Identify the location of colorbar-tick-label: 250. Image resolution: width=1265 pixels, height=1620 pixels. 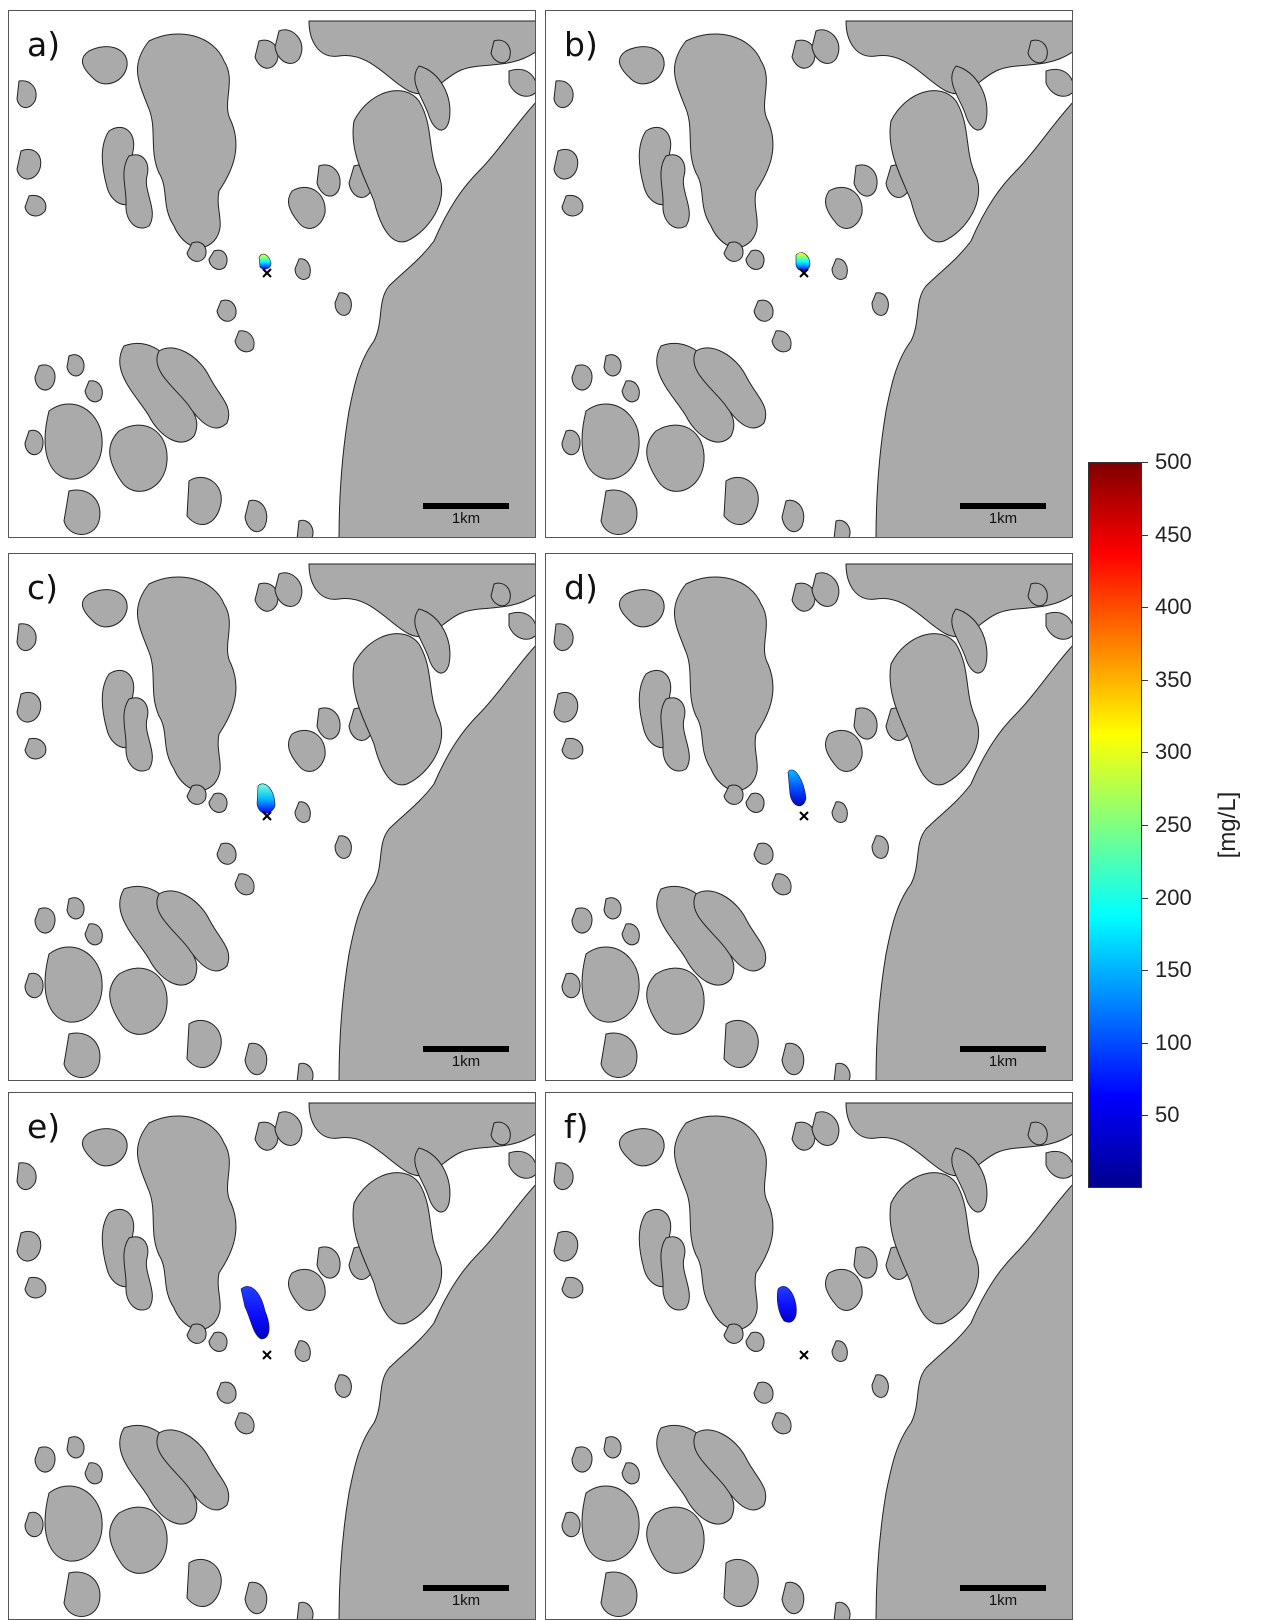
(1173, 824).